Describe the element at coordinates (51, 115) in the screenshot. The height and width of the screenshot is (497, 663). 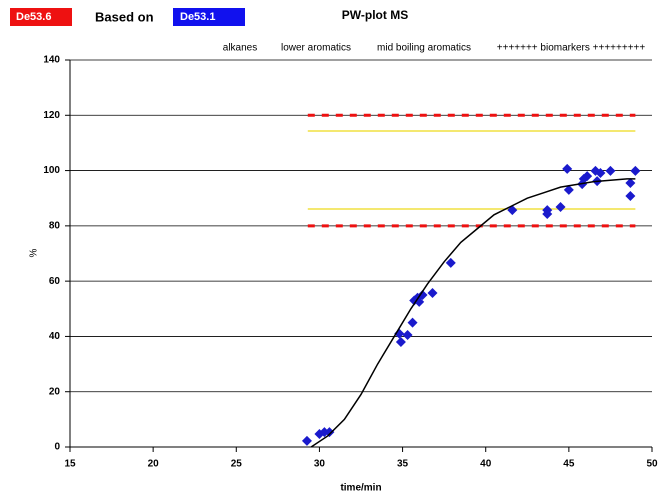
I see `y-tick-label: 120` at that location.